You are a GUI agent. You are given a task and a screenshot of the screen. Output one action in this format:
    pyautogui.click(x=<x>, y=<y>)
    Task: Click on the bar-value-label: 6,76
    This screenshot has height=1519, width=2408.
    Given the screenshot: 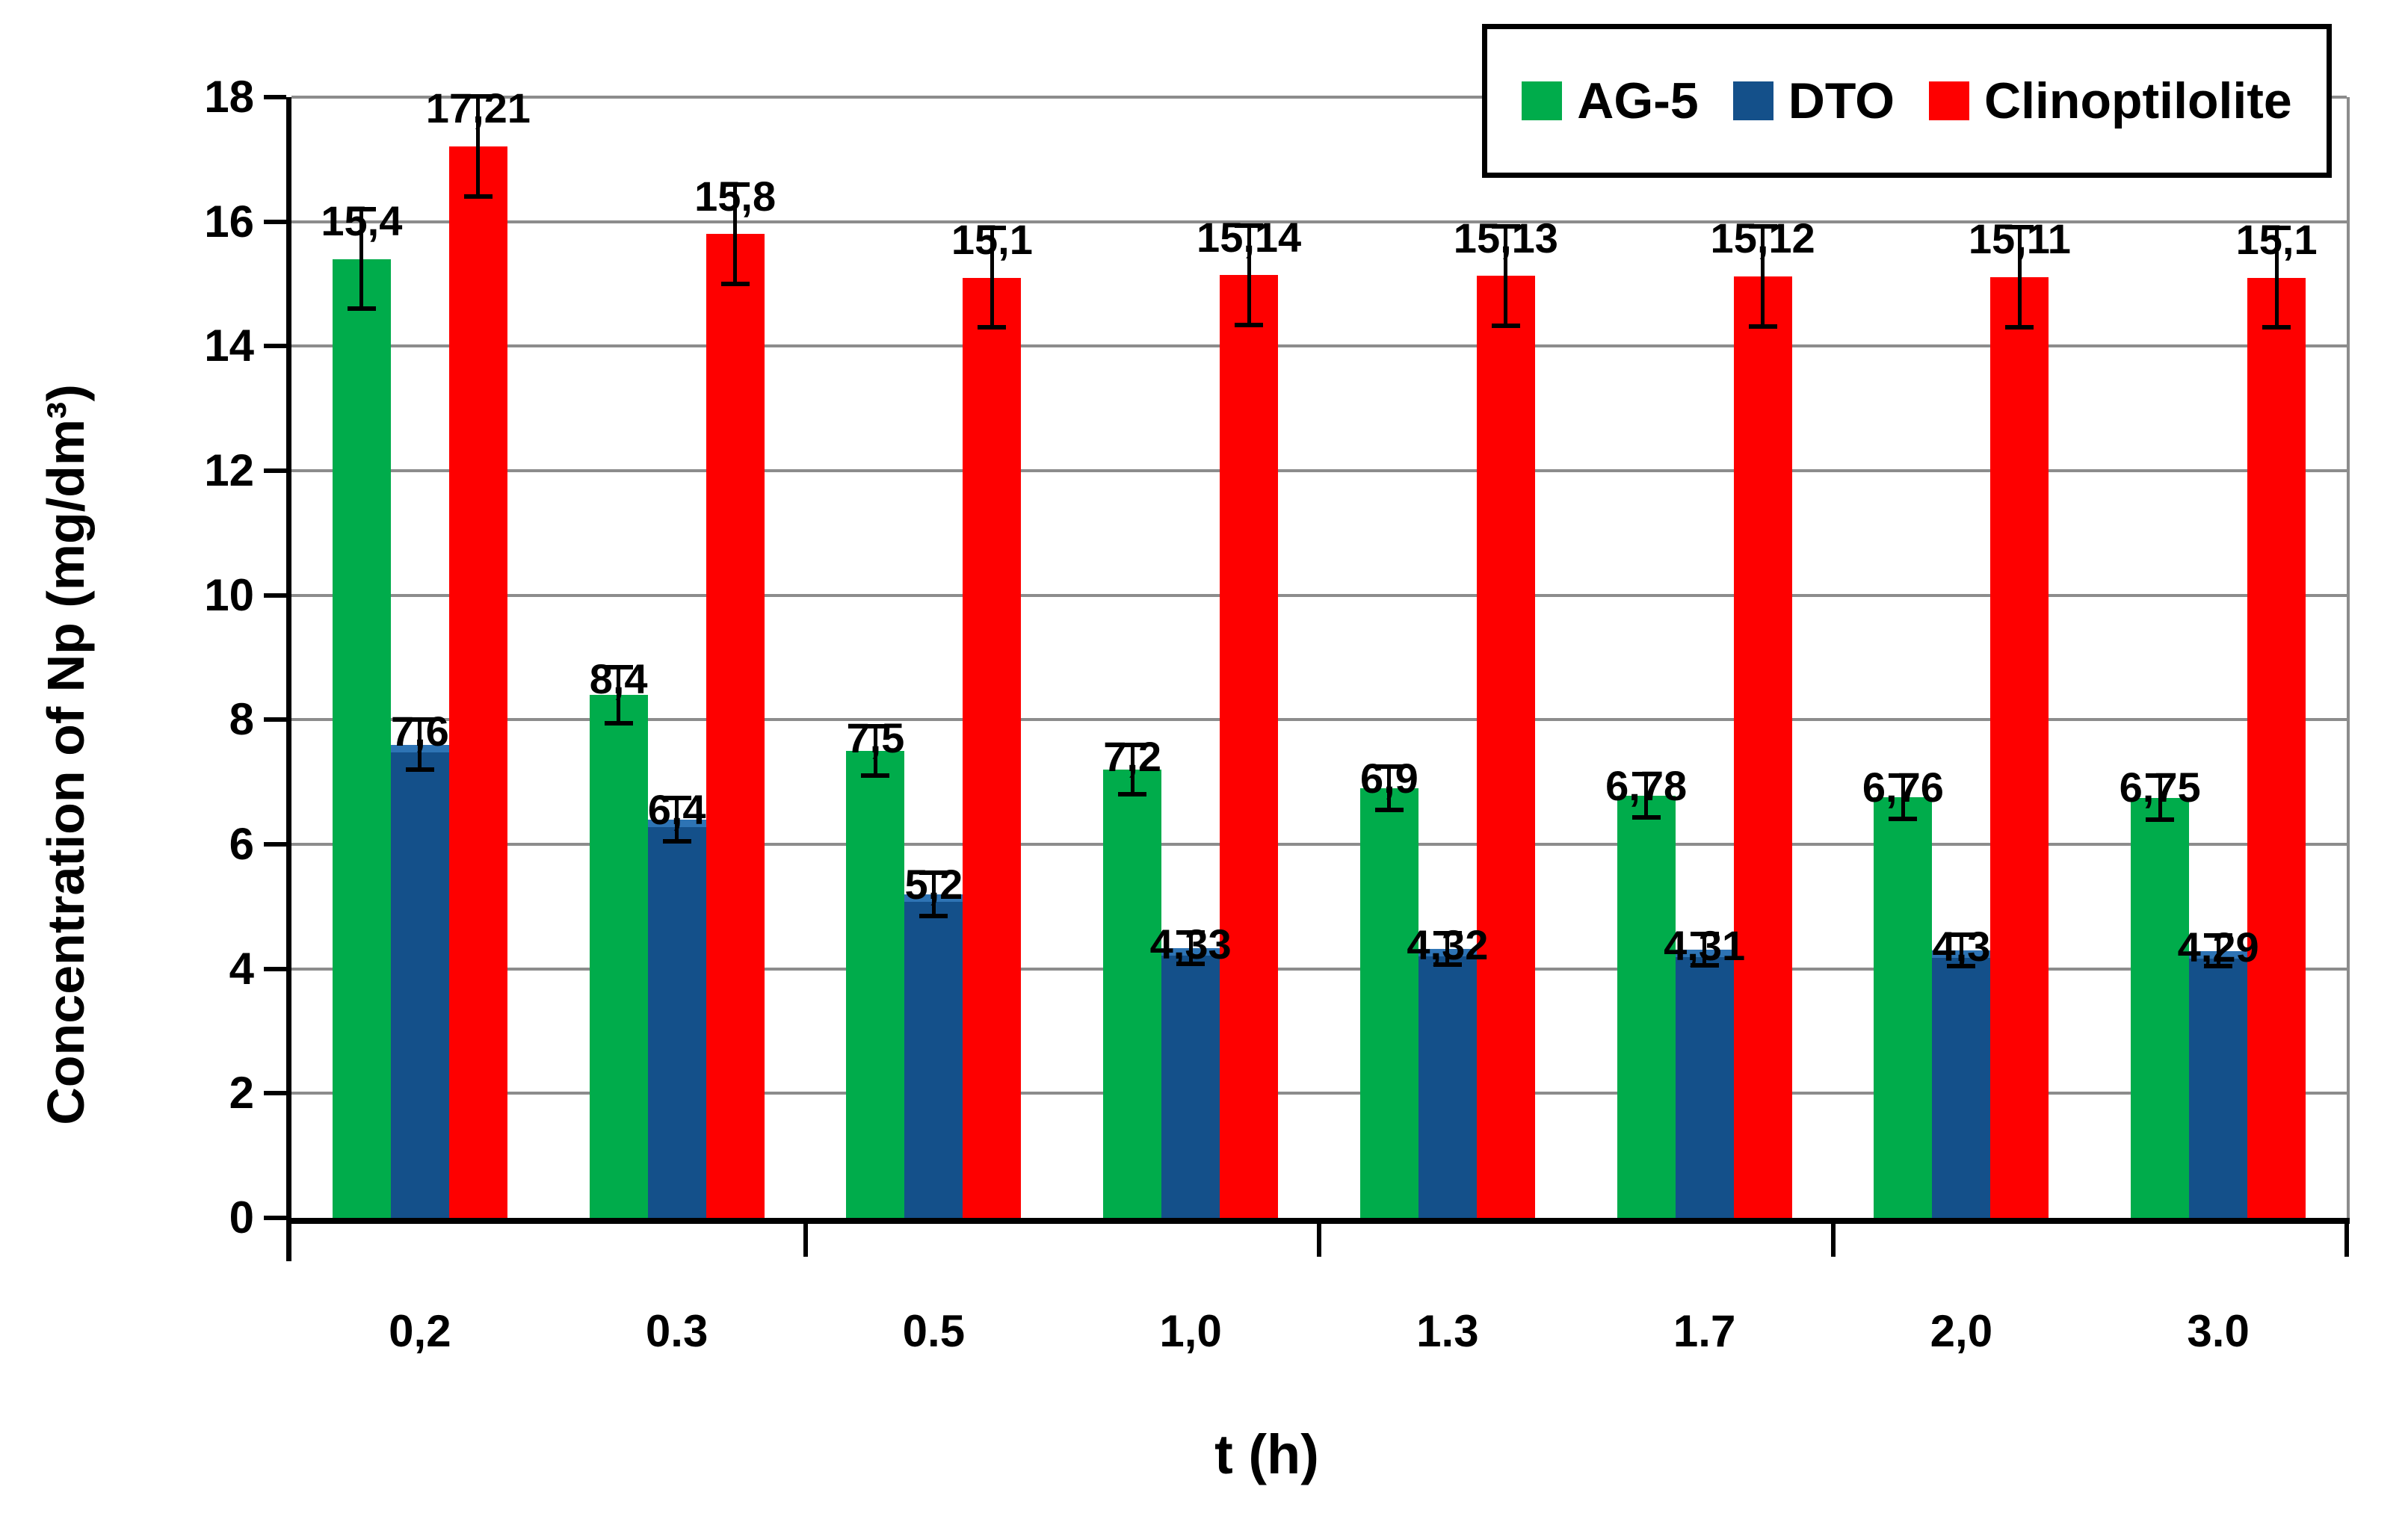 What is the action you would take?
    pyautogui.click(x=1903, y=787)
    